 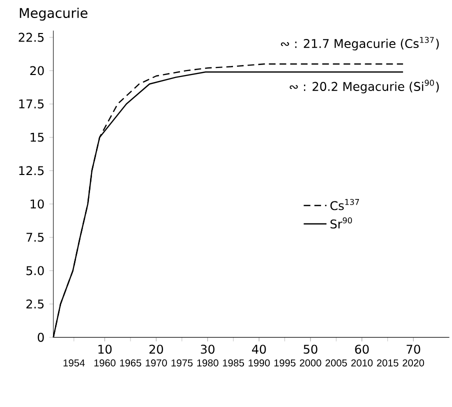 What do you see at coordinates (362, 363) in the screenshot?
I see `x-tick-label: 2010` at bounding box center [362, 363].